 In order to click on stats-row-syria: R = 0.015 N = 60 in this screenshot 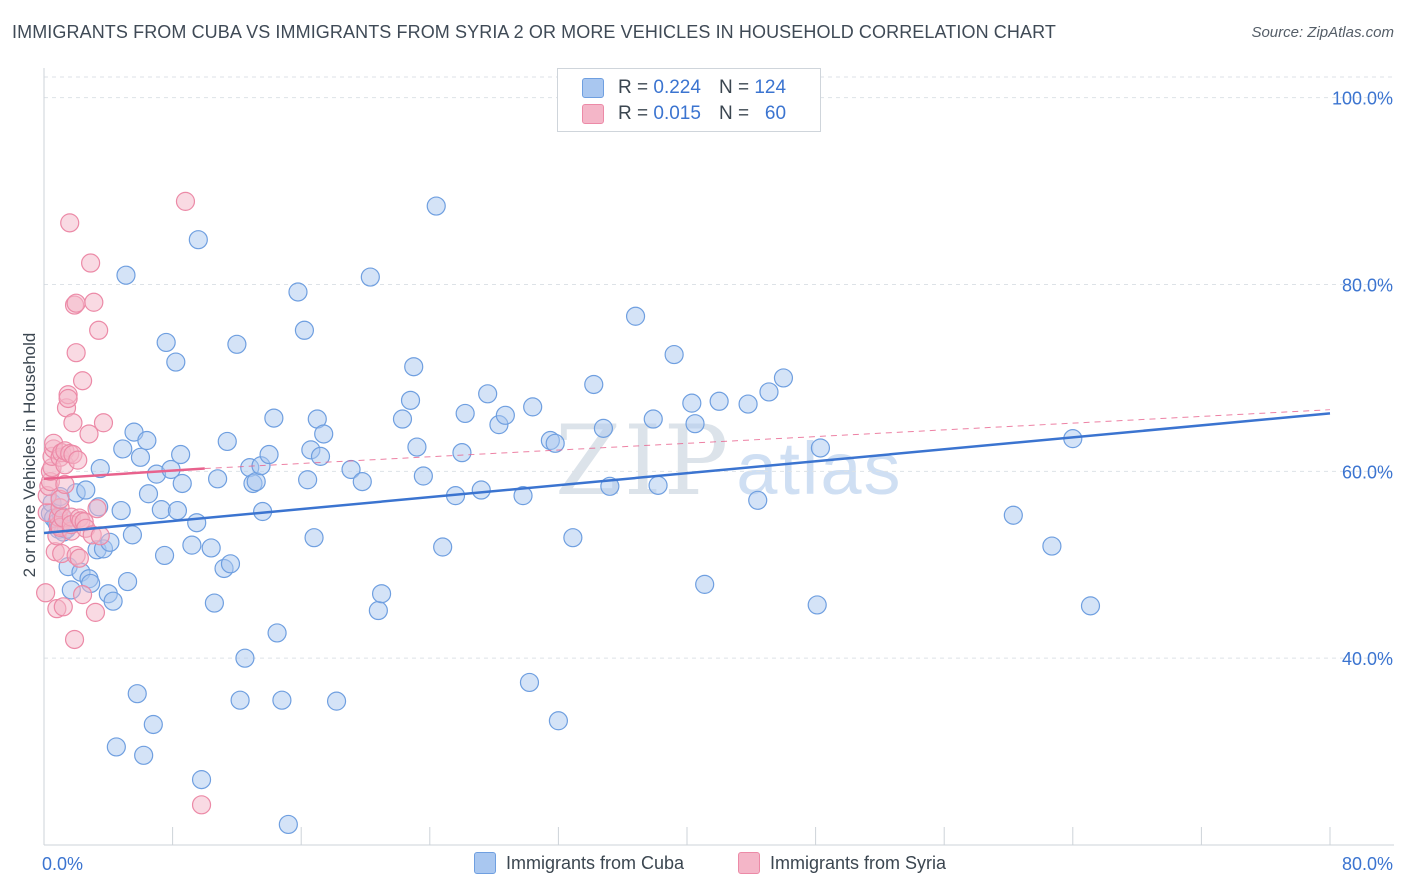, I will do `click(684, 114)`.